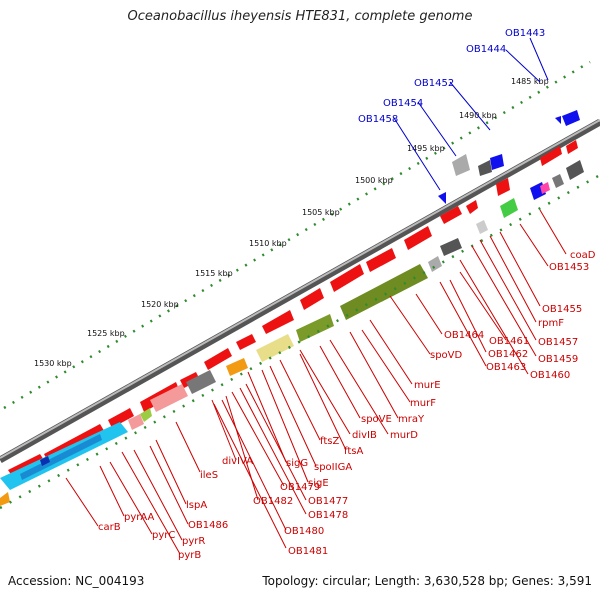 This screenshot has height=600, width=600. Describe the element at coordinates (508, 354) in the screenshot. I see `gene-label: OB1462` at that location.